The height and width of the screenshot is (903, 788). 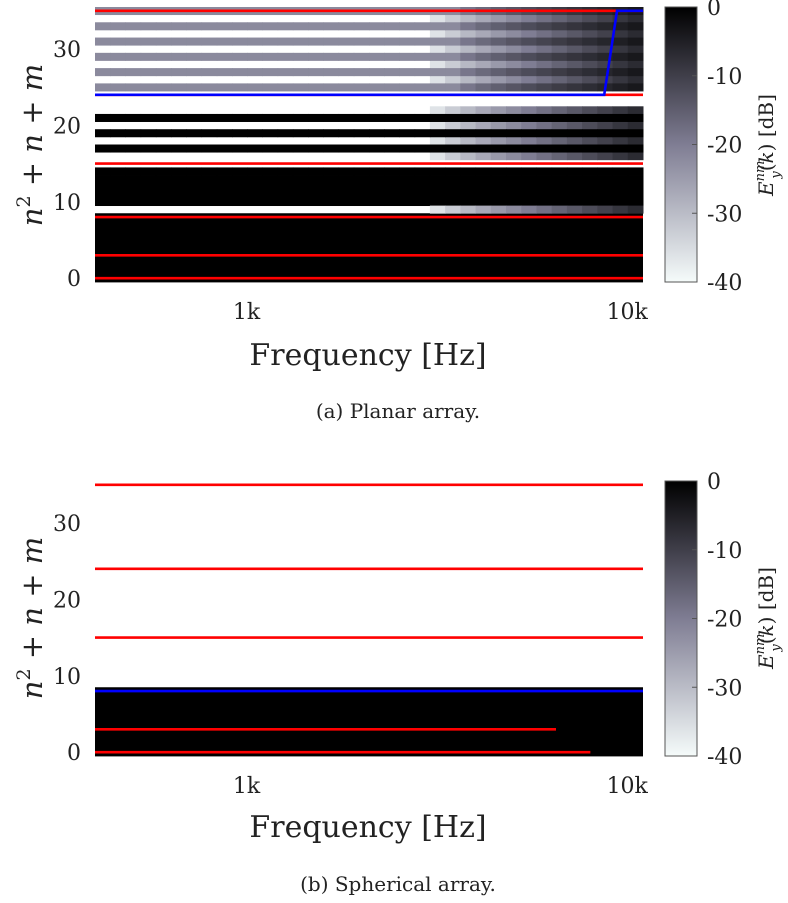 I want to click on y-tick-labels-a: 0 10 20 30, so click(x=67, y=165).